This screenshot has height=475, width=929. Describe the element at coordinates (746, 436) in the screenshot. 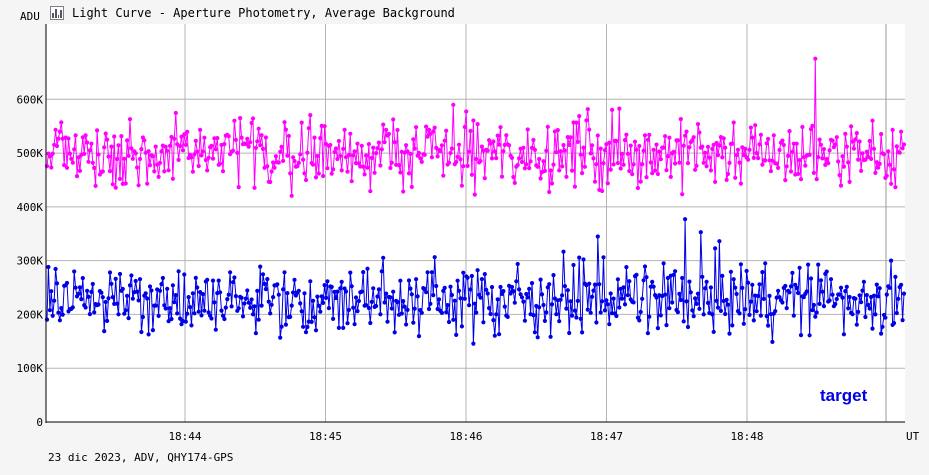

I see `x-tick-label: 18:48` at that location.